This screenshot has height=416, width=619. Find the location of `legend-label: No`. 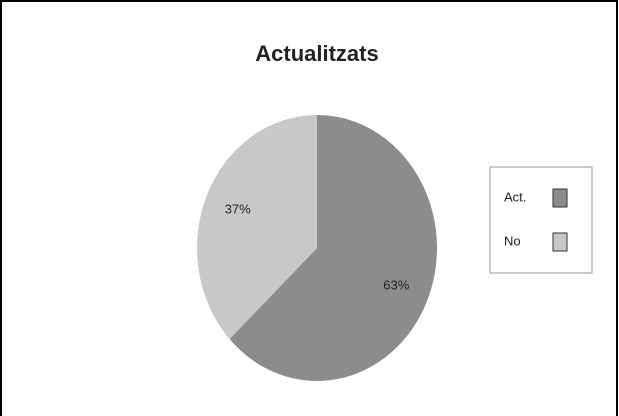

legend-label: No is located at coordinates (512, 240).